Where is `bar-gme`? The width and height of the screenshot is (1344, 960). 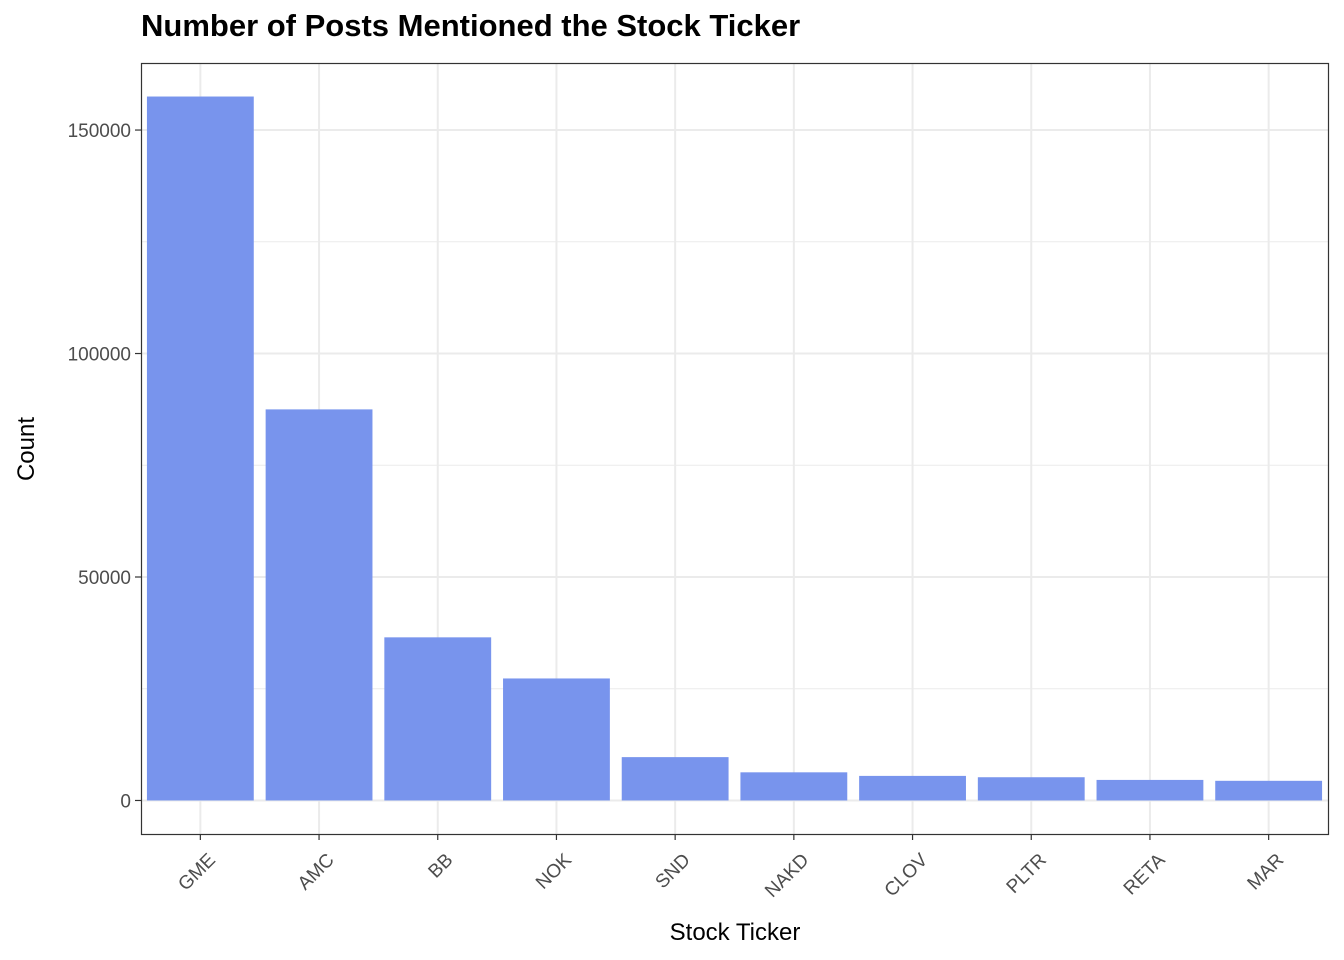 bar-gme is located at coordinates (200, 448).